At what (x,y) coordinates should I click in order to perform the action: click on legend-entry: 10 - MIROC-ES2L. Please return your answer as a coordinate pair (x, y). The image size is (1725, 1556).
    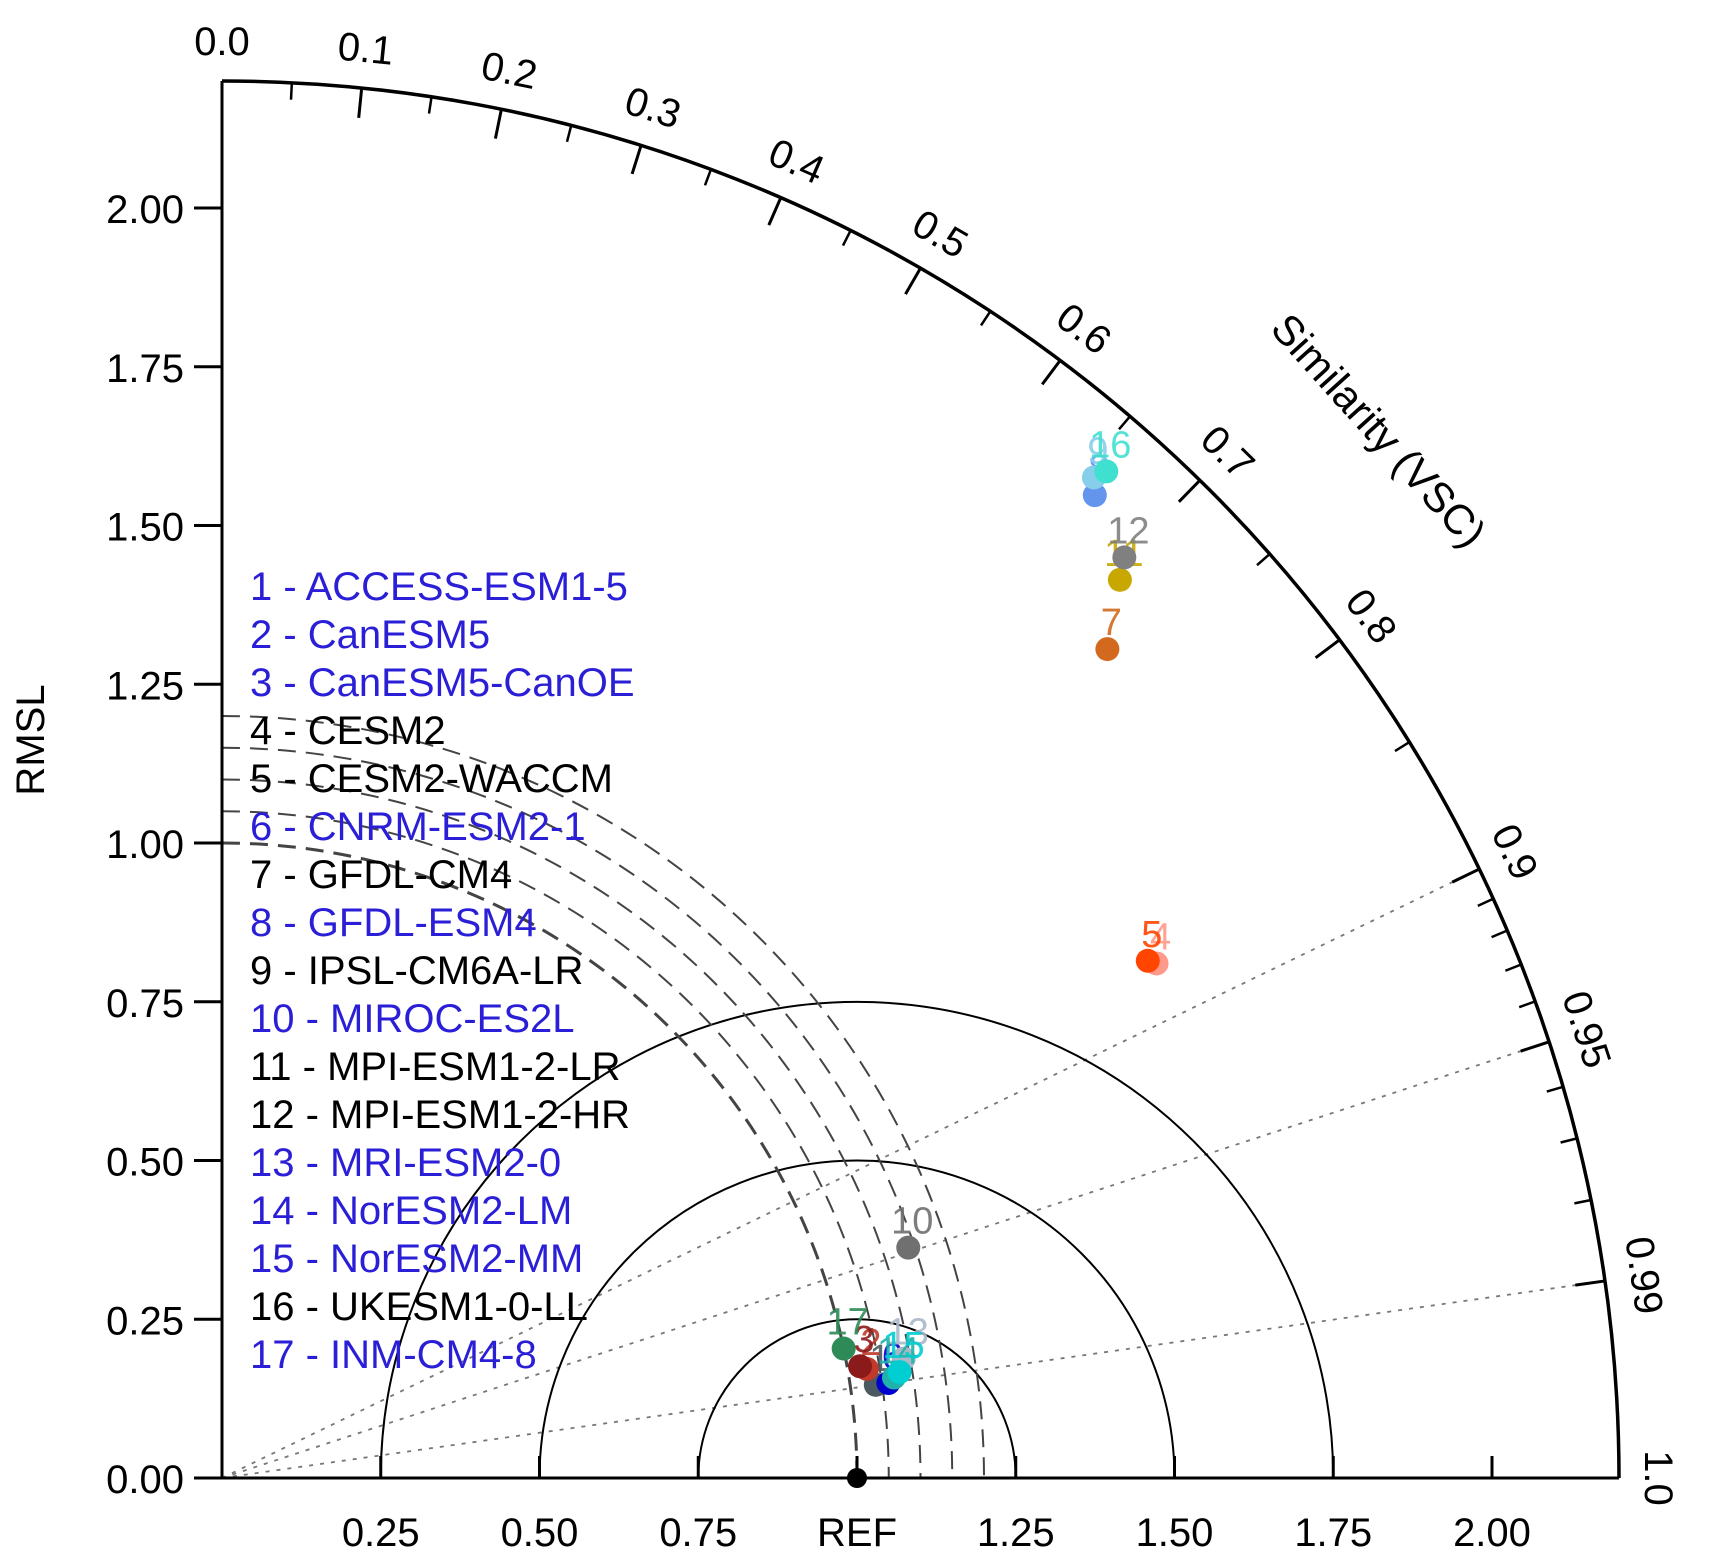
    Looking at the image, I should click on (412, 1019).